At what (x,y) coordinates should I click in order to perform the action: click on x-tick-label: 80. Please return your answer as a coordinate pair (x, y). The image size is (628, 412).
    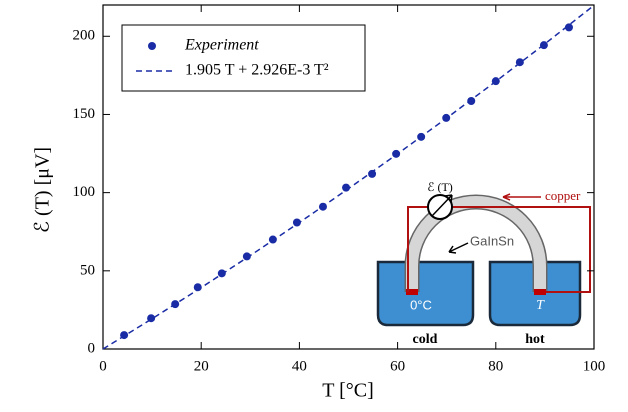
    Looking at the image, I should click on (495, 366).